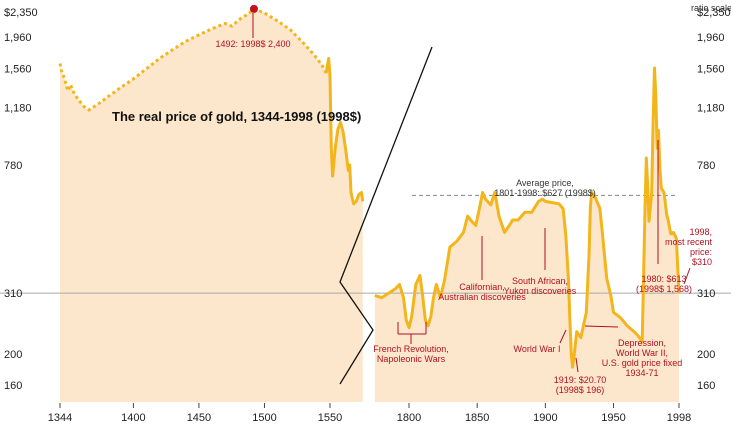 The height and width of the screenshot is (424, 731). Describe the element at coordinates (252, 44) in the screenshot. I see `annotation-label: 1492: 1998$ 2,400` at that location.